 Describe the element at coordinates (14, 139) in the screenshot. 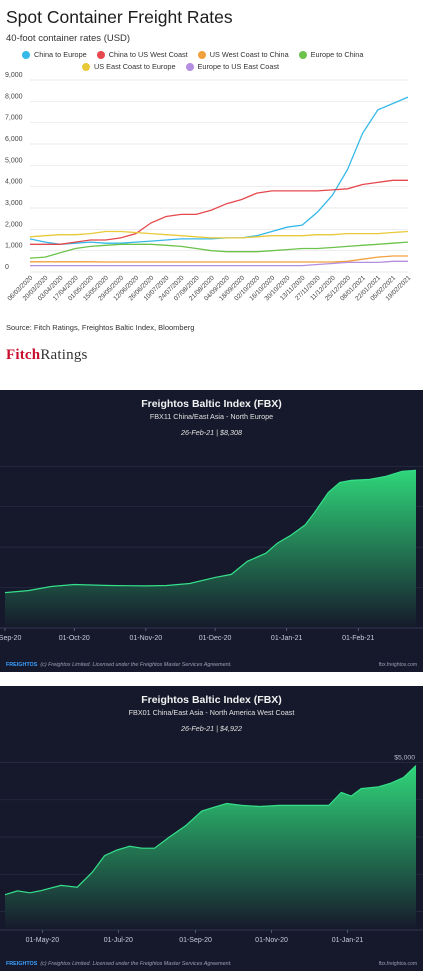

I see `y-tick-label: 6,000` at that location.